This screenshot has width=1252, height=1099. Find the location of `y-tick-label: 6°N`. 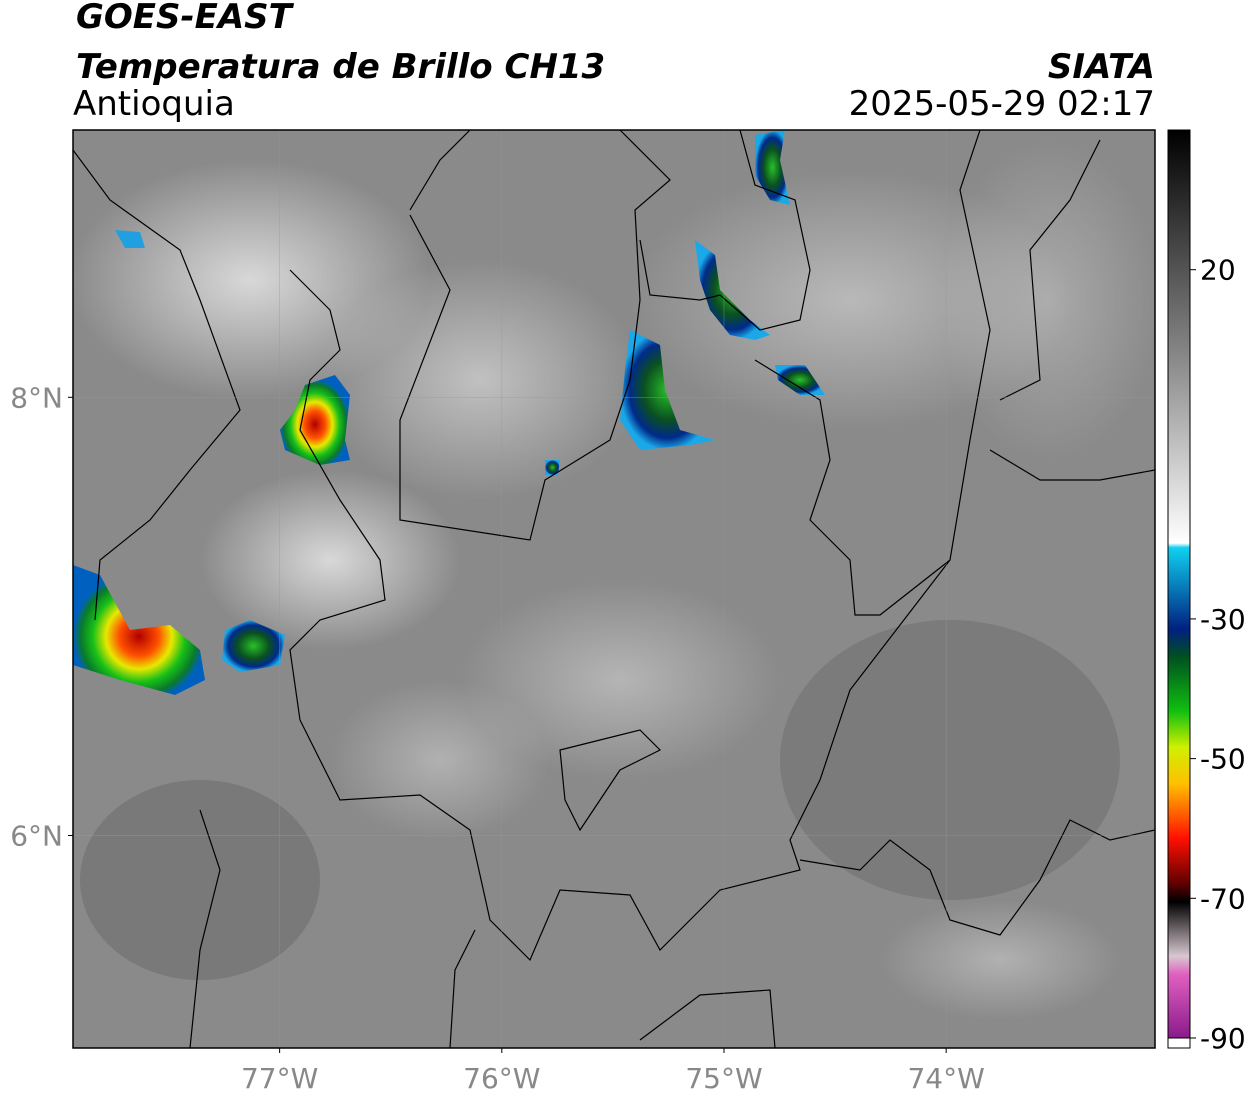

y-tick-label: 6°N is located at coordinates (36, 835).